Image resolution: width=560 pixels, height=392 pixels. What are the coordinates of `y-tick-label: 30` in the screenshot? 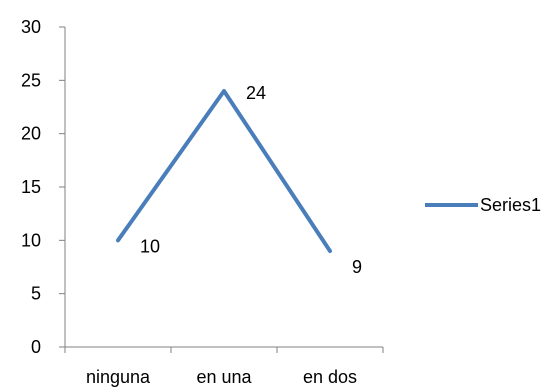 It's located at (31, 27).